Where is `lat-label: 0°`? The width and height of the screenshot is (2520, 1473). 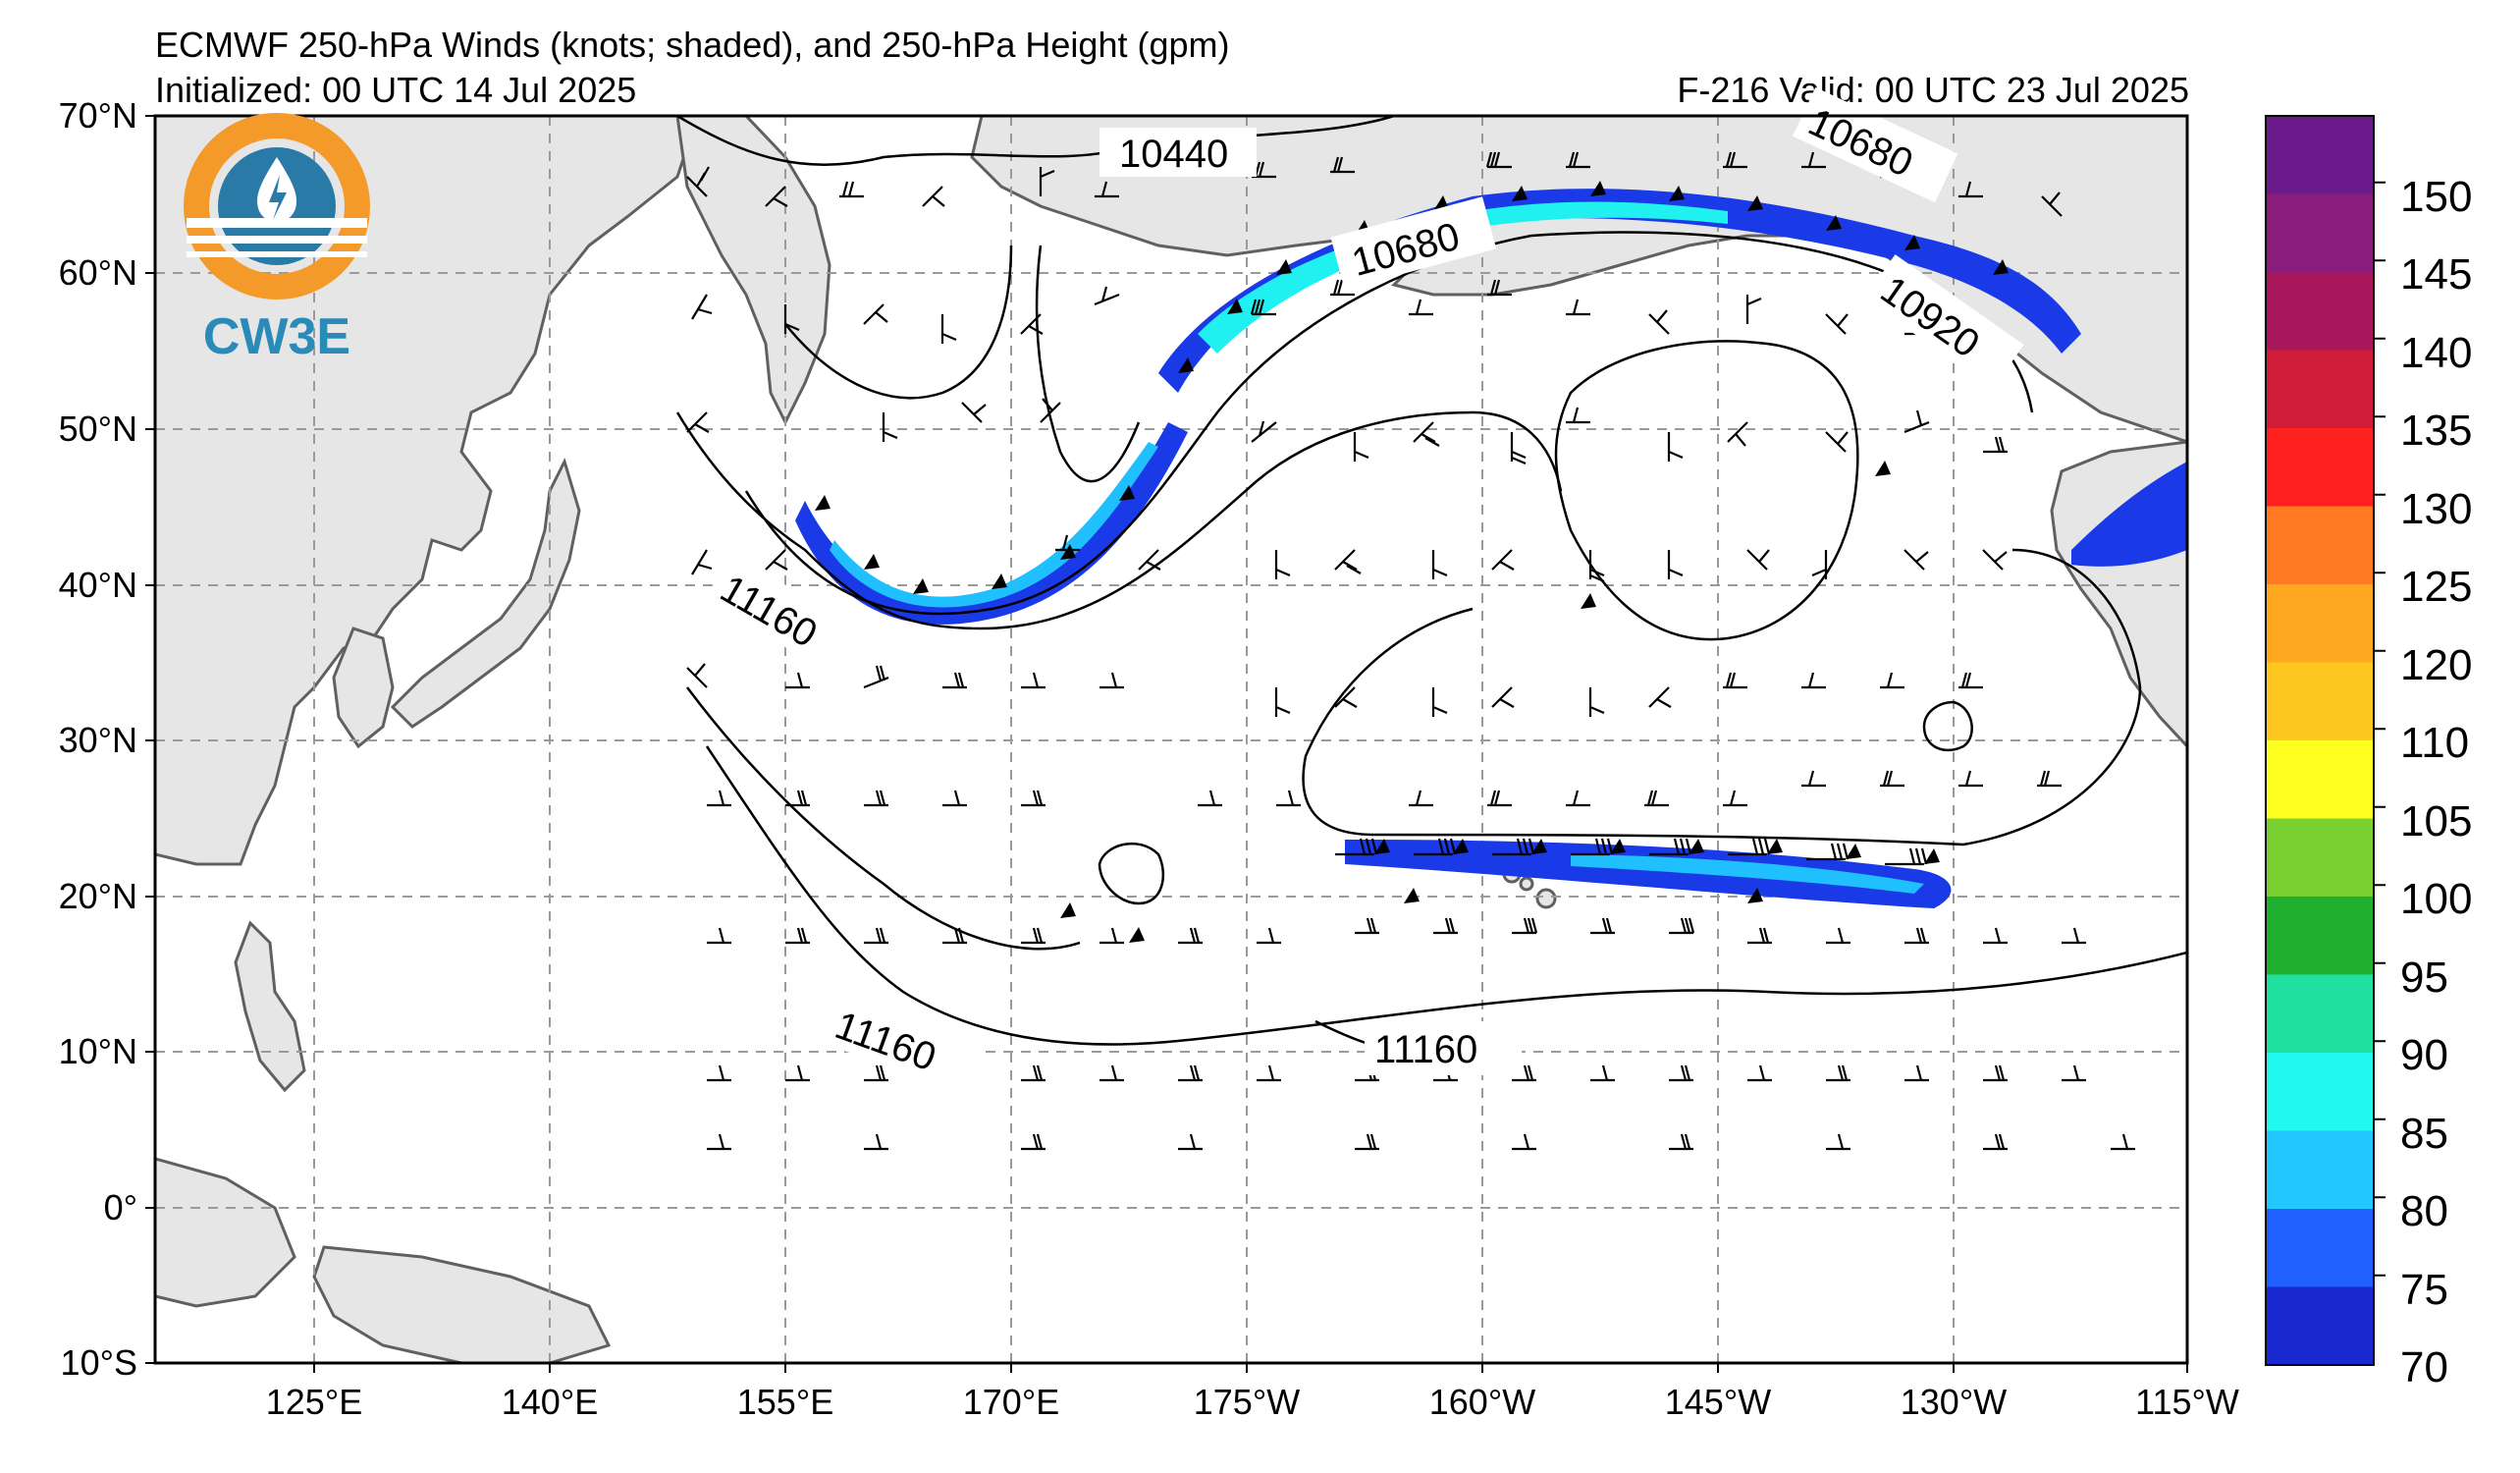 lat-label: 0° is located at coordinates (120, 1207).